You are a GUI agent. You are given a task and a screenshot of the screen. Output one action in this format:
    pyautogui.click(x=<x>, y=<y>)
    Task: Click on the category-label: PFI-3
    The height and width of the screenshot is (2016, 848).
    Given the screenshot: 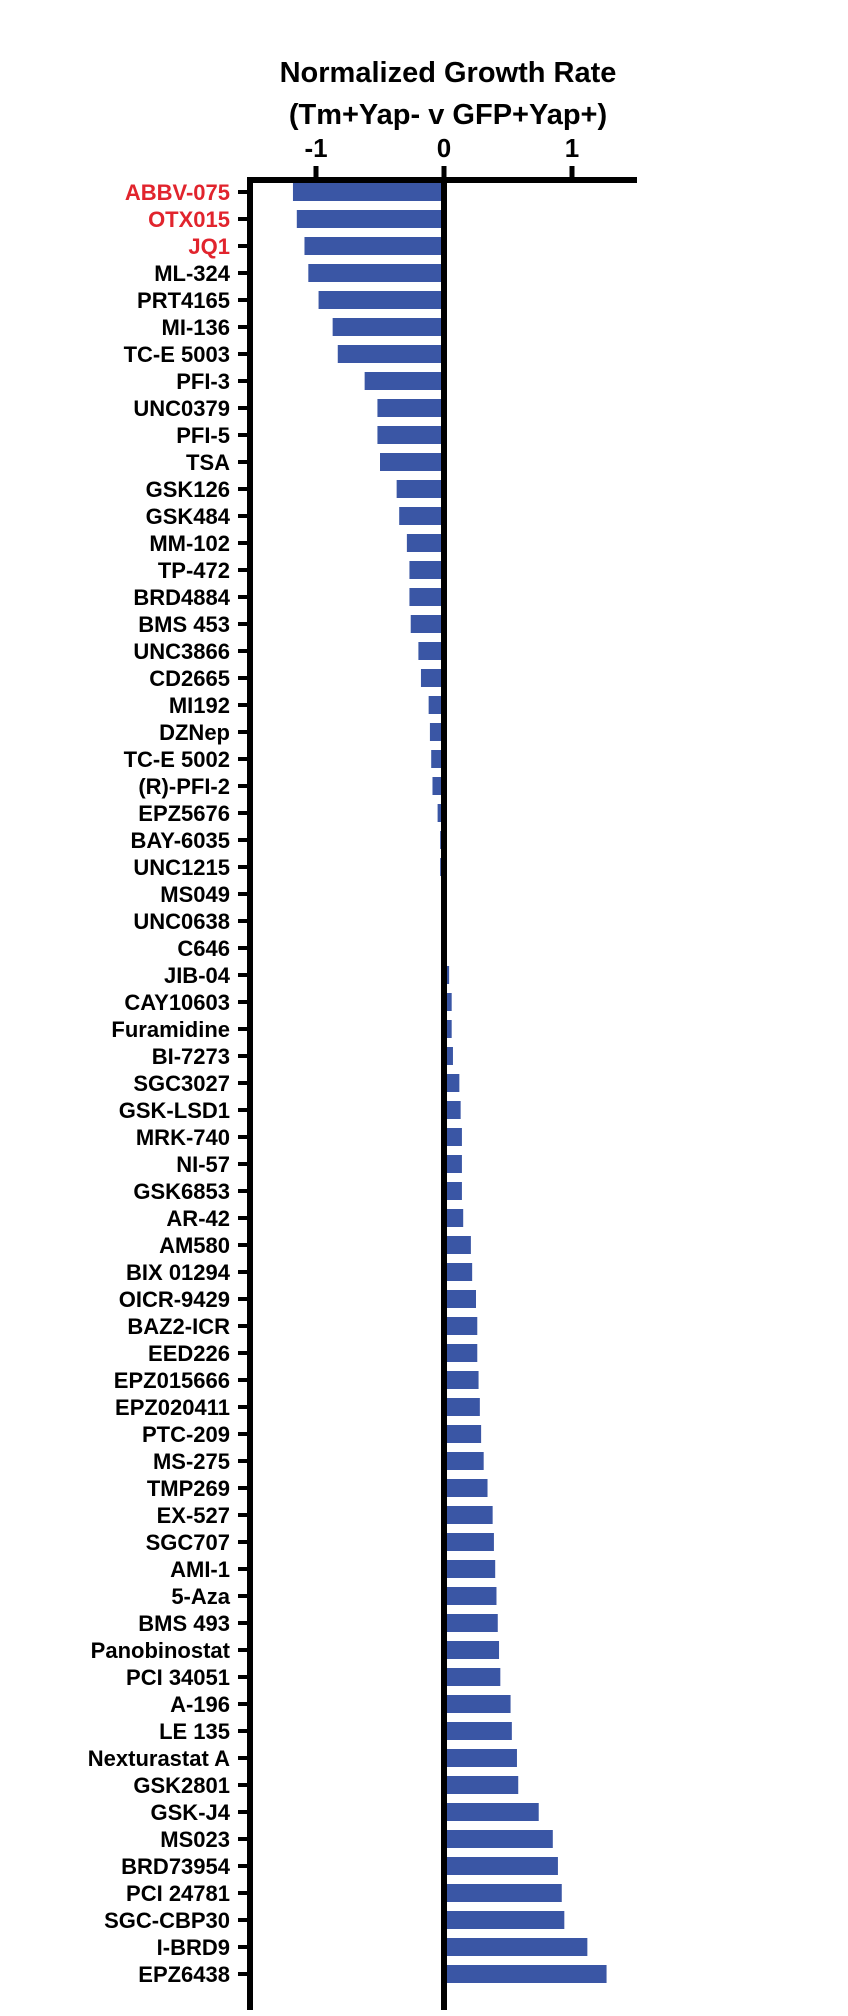 What is the action you would take?
    pyautogui.click(x=203, y=381)
    